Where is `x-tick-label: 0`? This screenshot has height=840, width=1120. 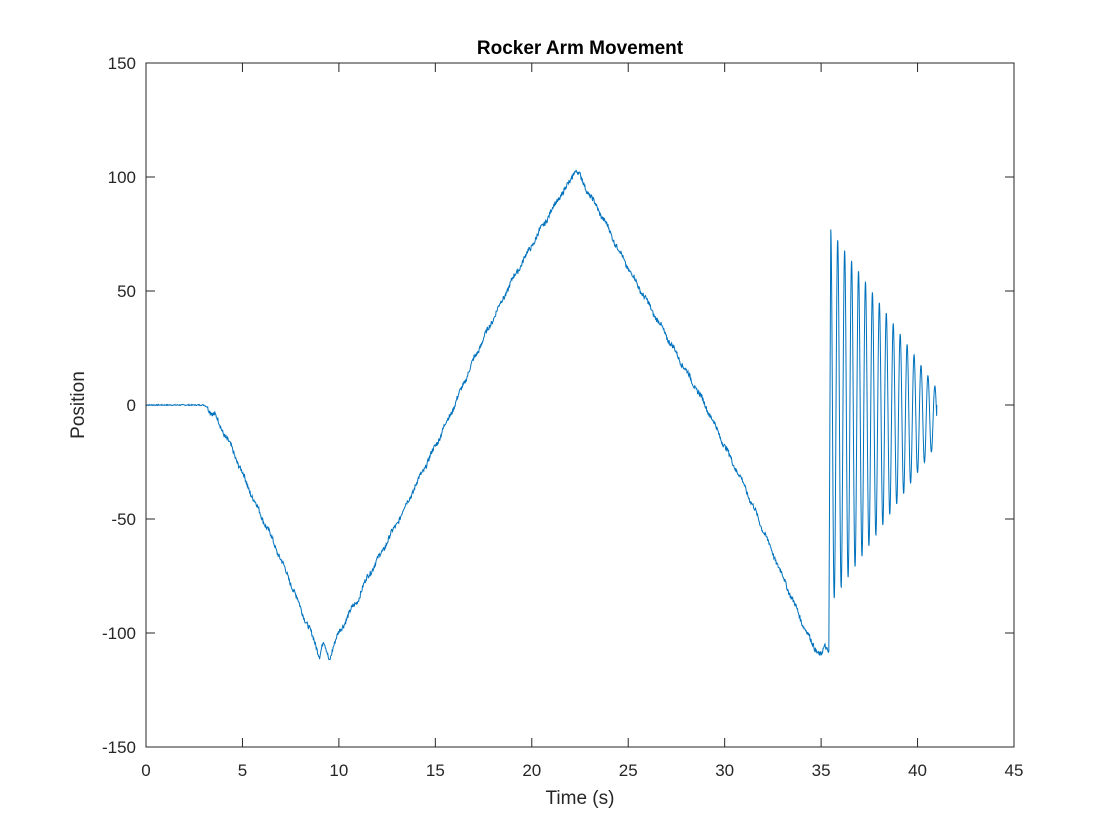 x-tick-label: 0 is located at coordinates (145, 770).